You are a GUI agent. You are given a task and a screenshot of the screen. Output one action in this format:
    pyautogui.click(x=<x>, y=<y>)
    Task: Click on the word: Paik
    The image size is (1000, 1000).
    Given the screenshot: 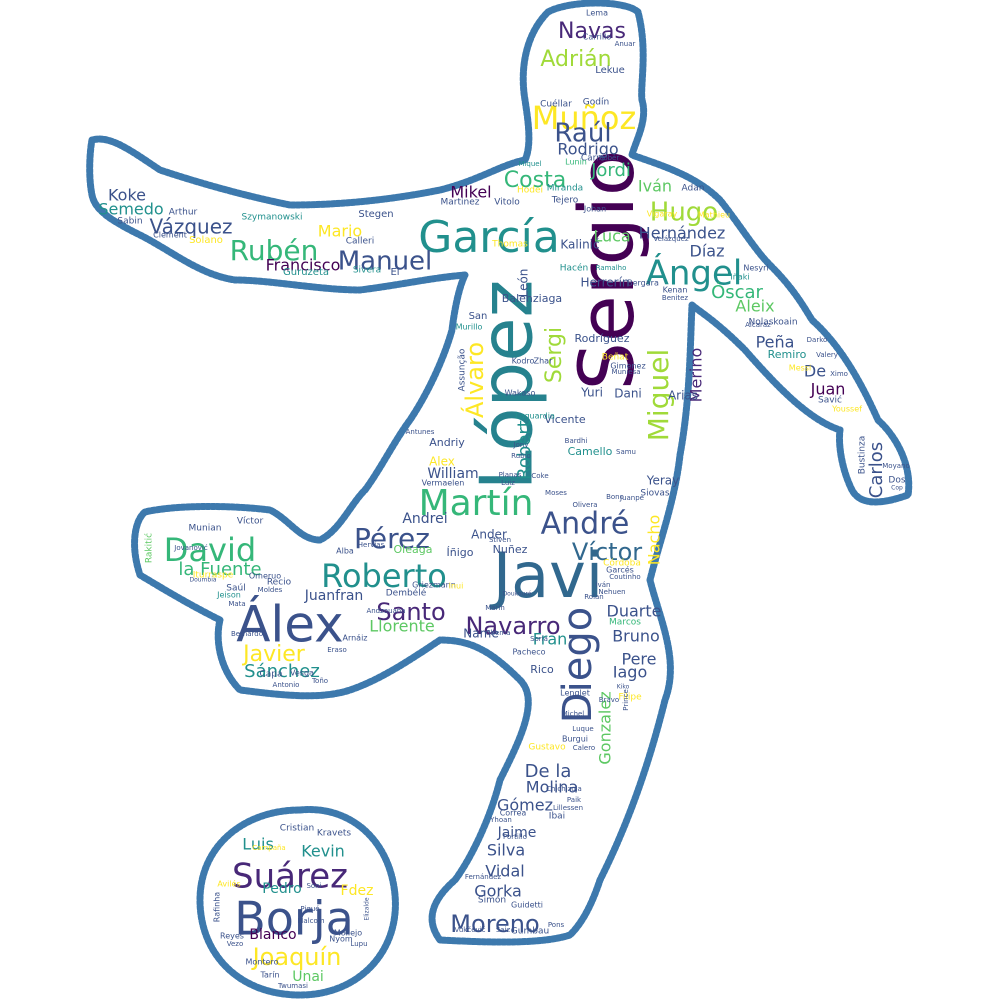 What is the action you would take?
    pyautogui.click(x=574, y=800)
    